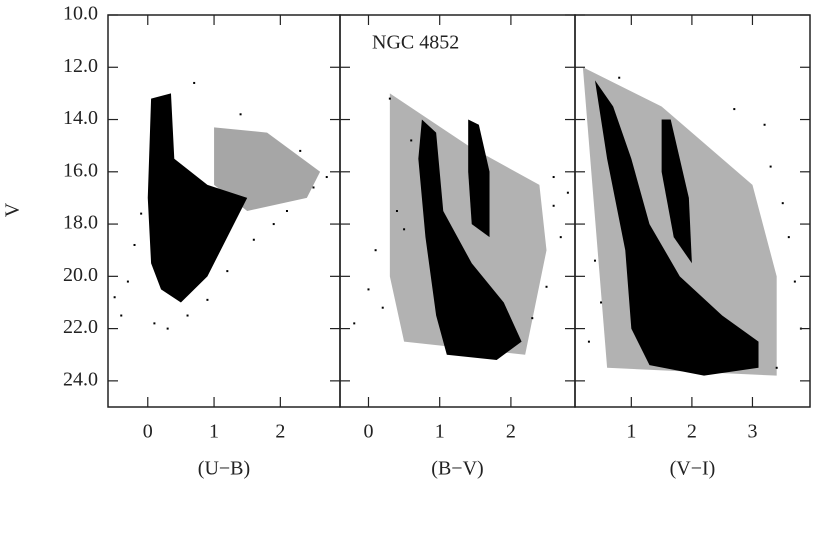 This screenshot has height=537, width=817. Describe the element at coordinates (80, 223) in the screenshot. I see `y-tick-label: 18.0` at that location.